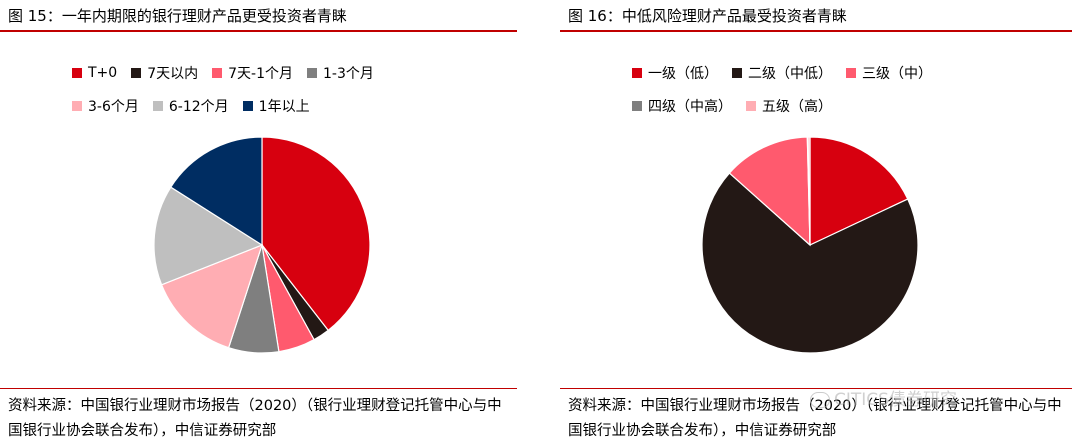 This screenshot has width=1080, height=447. I want to click on legend-label: T+0, so click(103, 72).